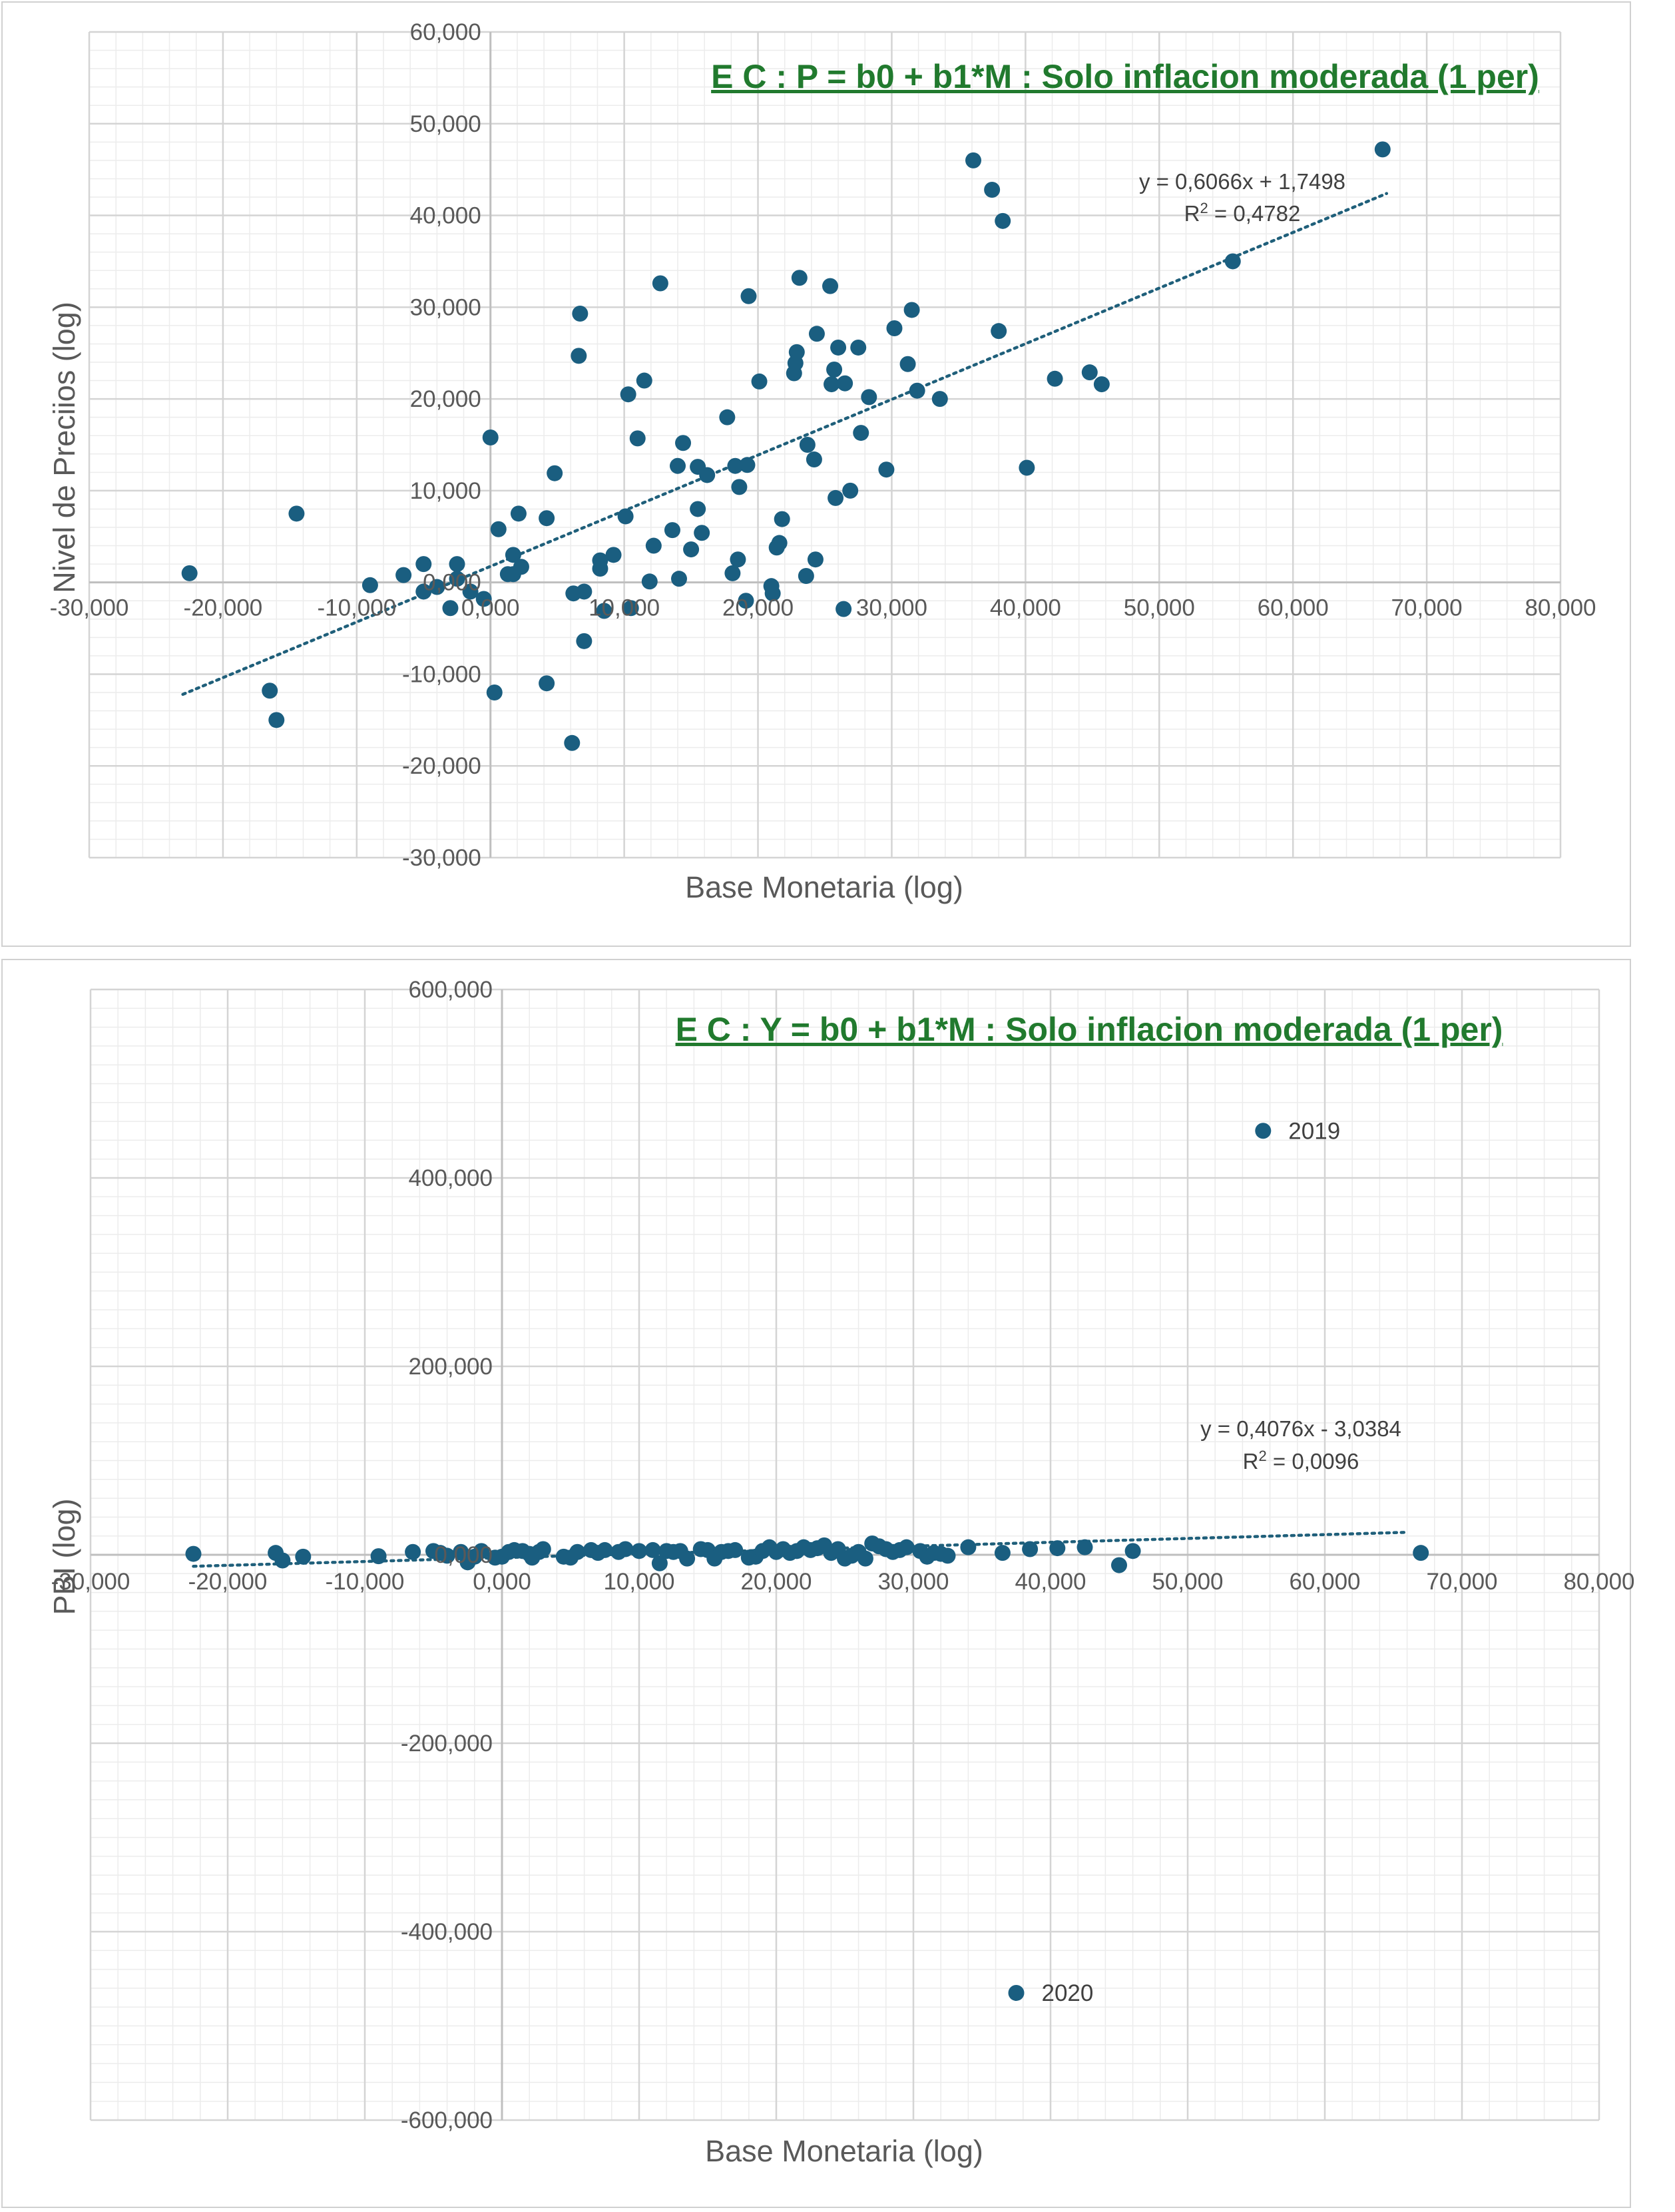 This screenshot has width=1675, height=2212. Describe the element at coordinates (445, 124) in the screenshot. I see `y-tick-label: 50,000` at that location.